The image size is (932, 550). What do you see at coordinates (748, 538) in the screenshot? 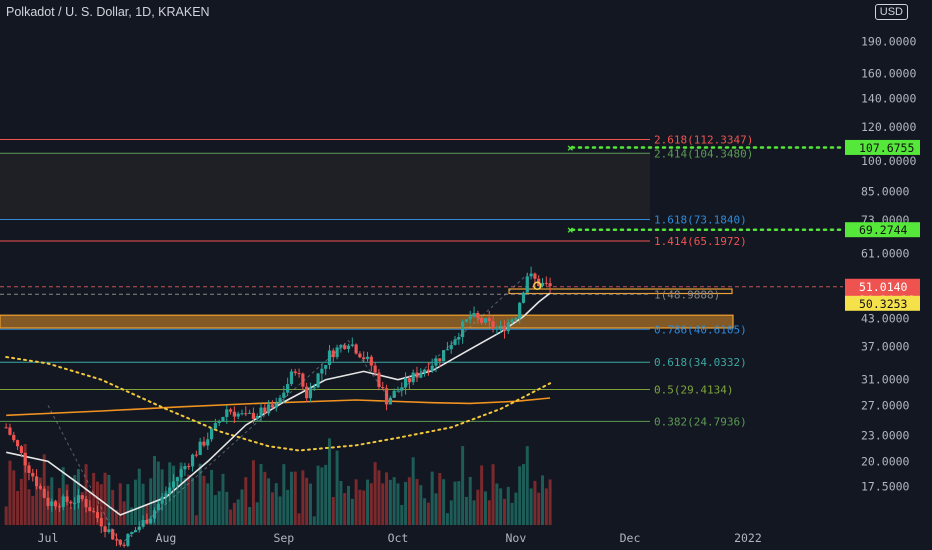
I see `time-tick-label: 2022` at bounding box center [748, 538].